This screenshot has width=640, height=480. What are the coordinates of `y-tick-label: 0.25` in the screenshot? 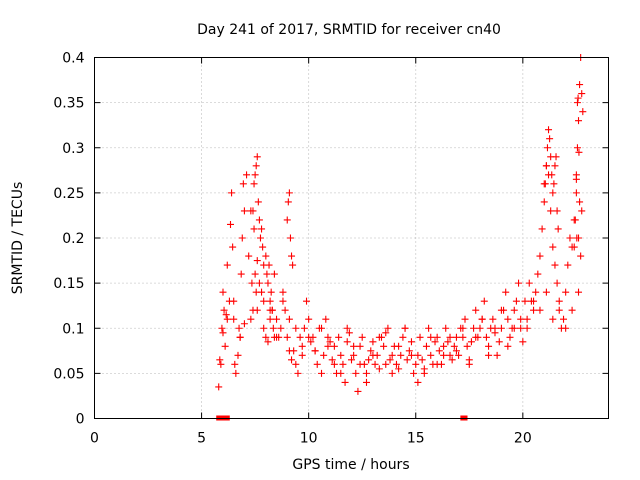 It's located at (68, 194).